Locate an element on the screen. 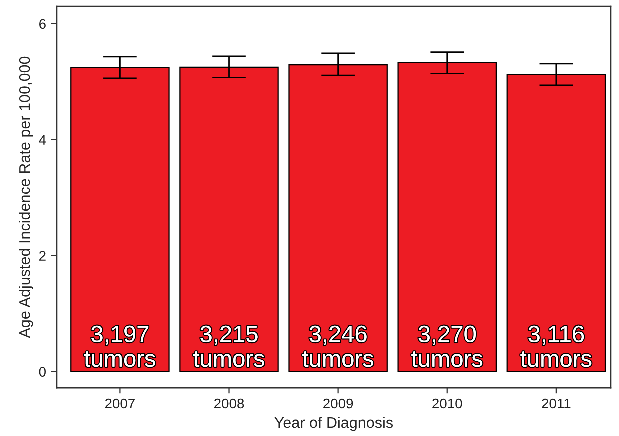 Image resolution: width=619 pixels, height=436 pixels. x-tick-label: 2007 is located at coordinates (120, 403).